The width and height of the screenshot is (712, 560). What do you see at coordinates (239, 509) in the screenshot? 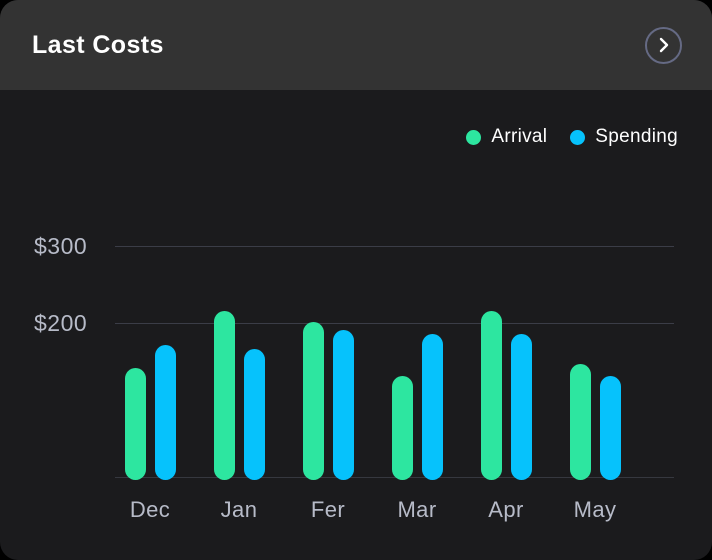
I see `x-axis-label-jan: Jan` at bounding box center [239, 509].